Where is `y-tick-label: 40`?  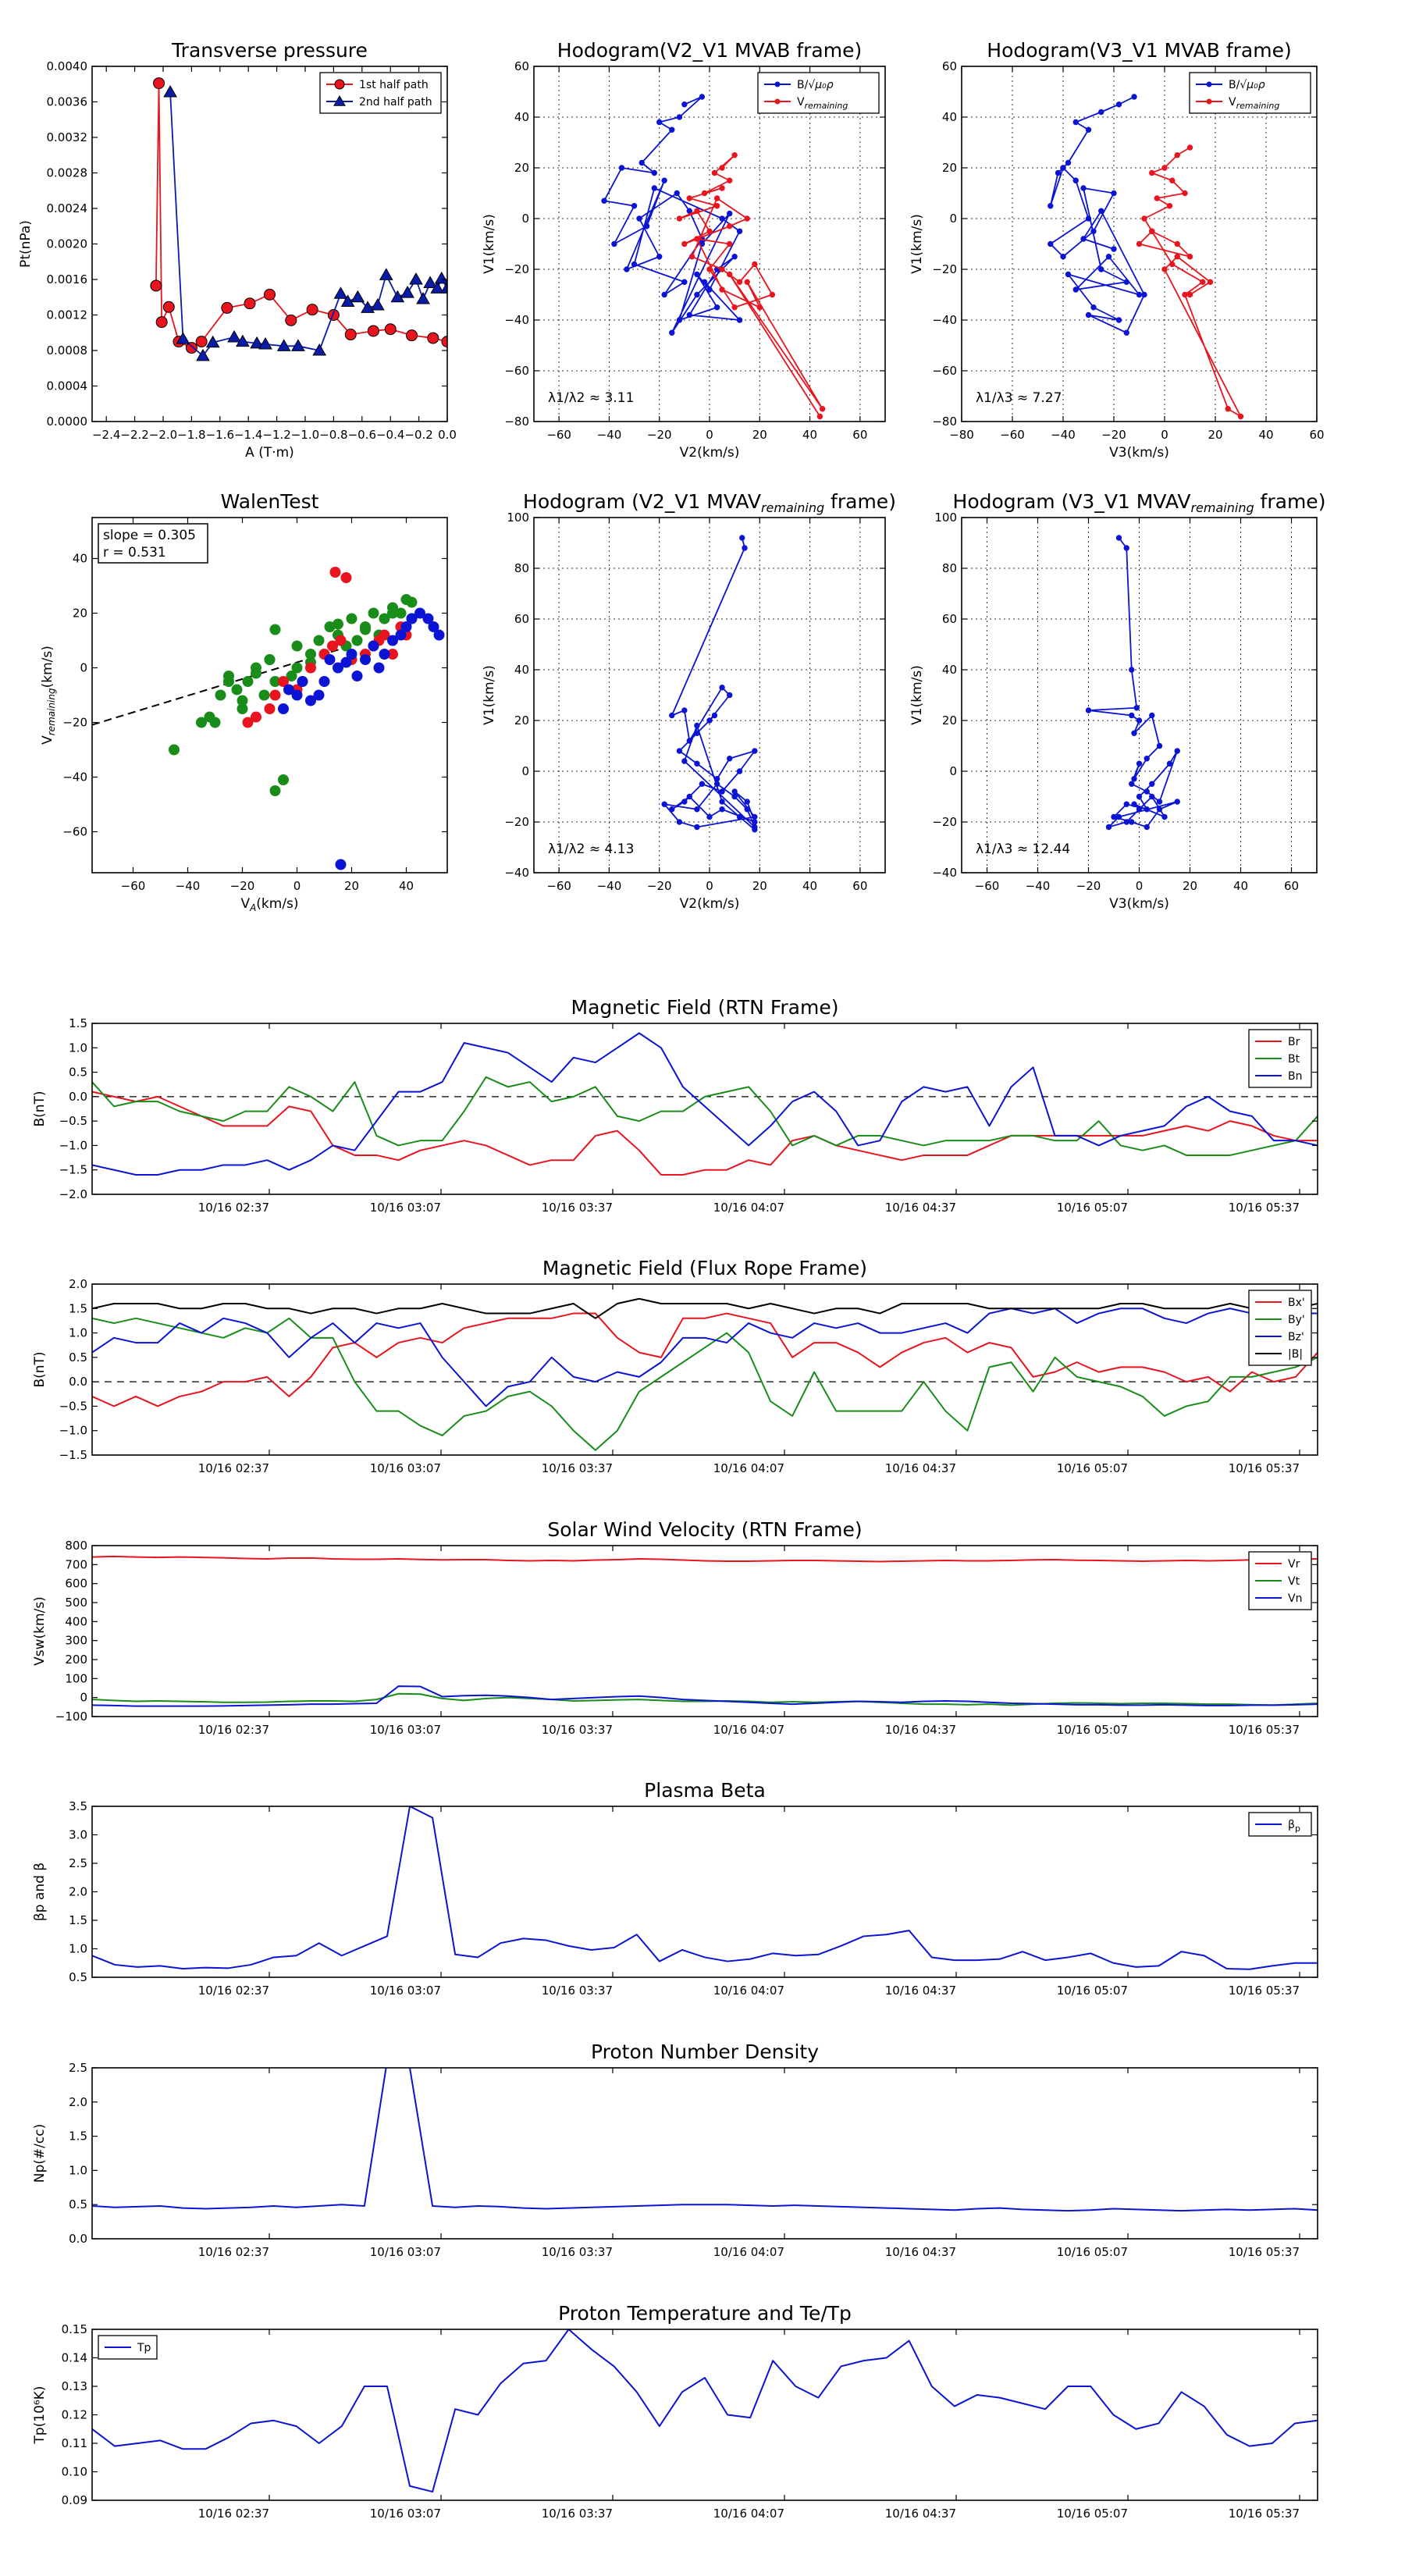 y-tick-label: 40 is located at coordinates (950, 117).